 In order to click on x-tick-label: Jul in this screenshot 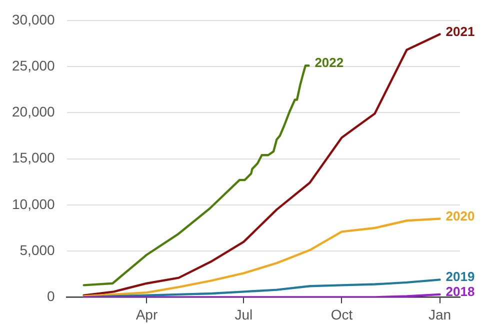, I will do `click(243, 314)`.